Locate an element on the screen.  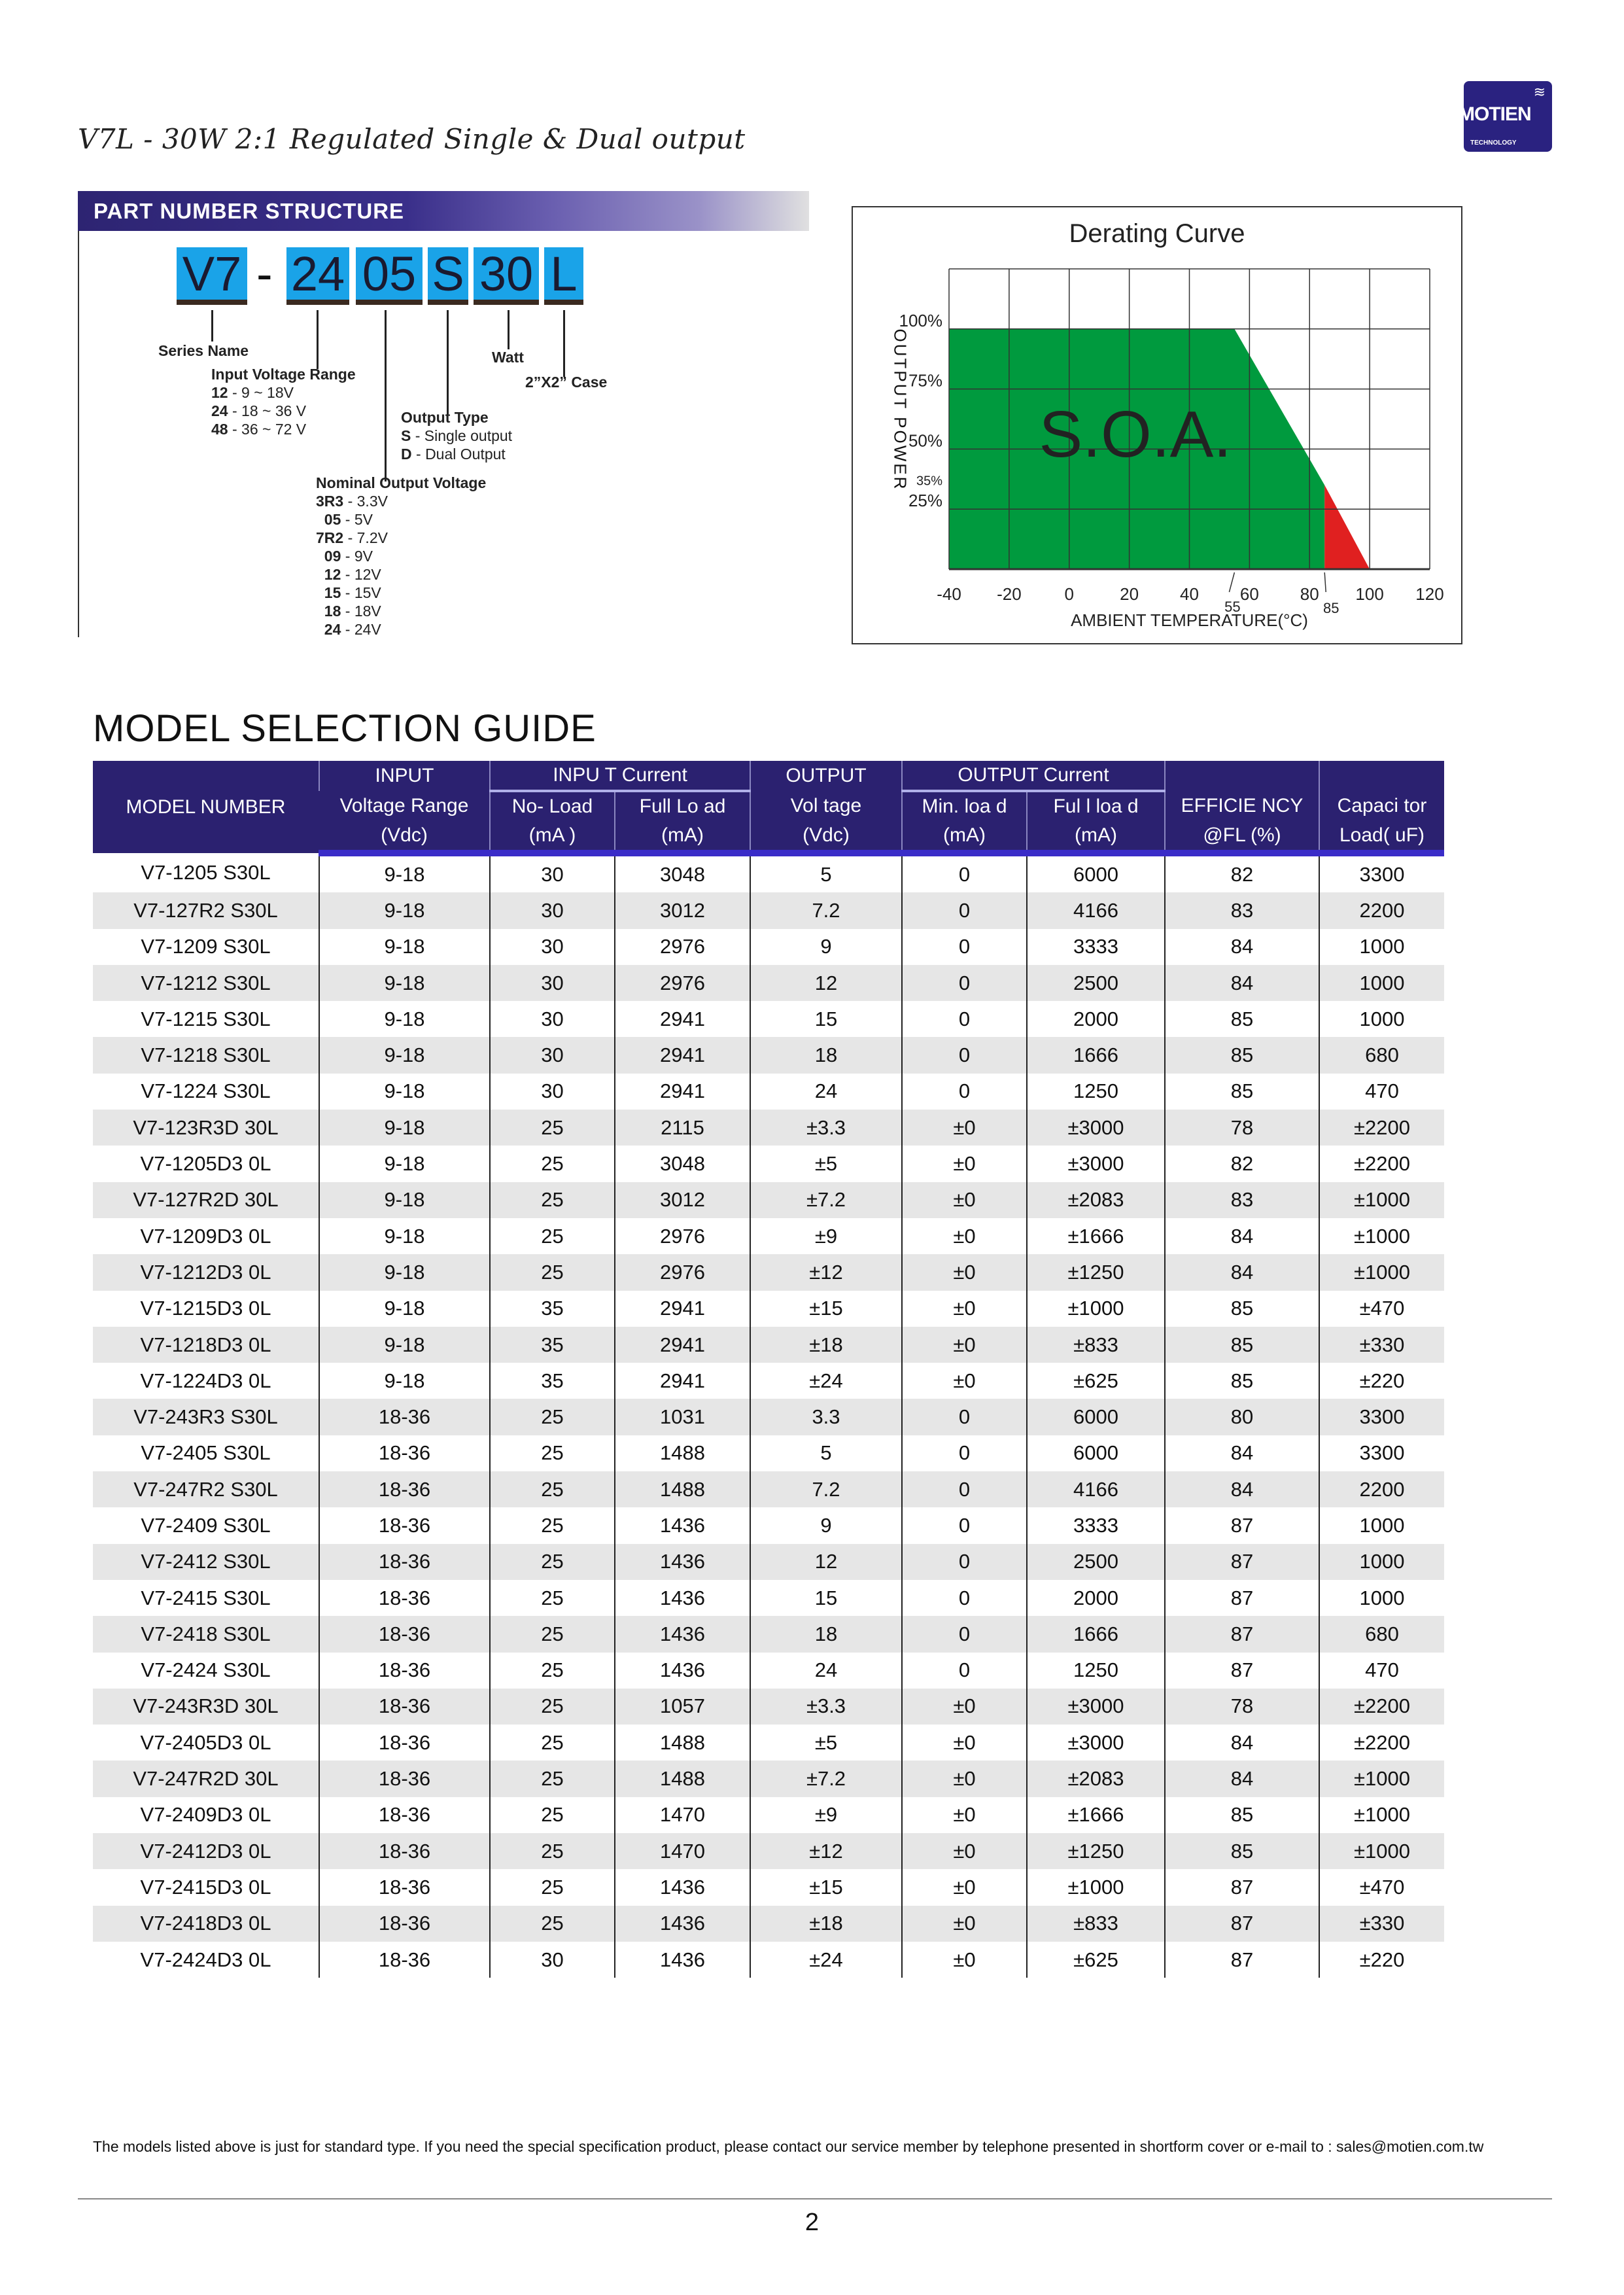
segment-output-type: S is located at coordinates (448, 276).